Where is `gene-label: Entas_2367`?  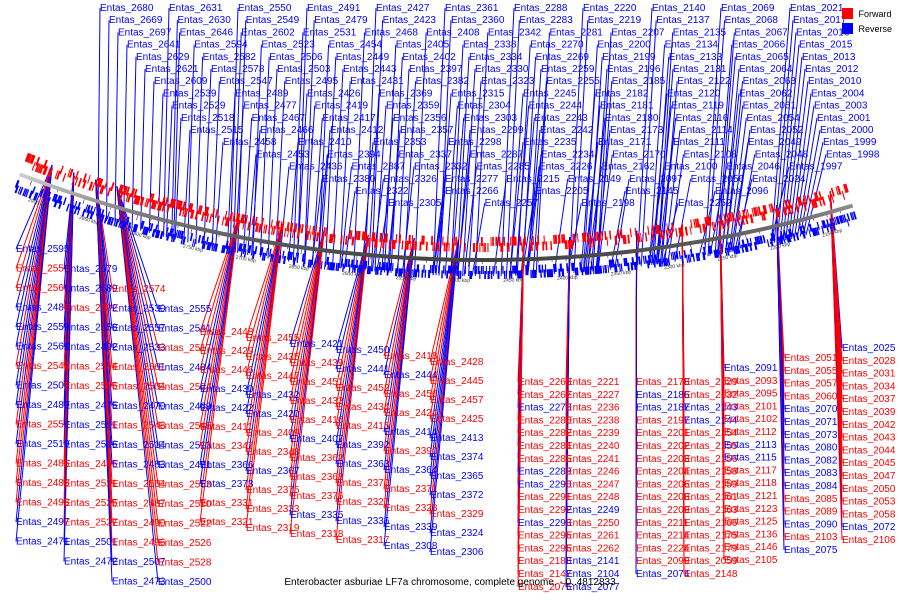 gene-label: Entas_2367 is located at coordinates (273, 471).